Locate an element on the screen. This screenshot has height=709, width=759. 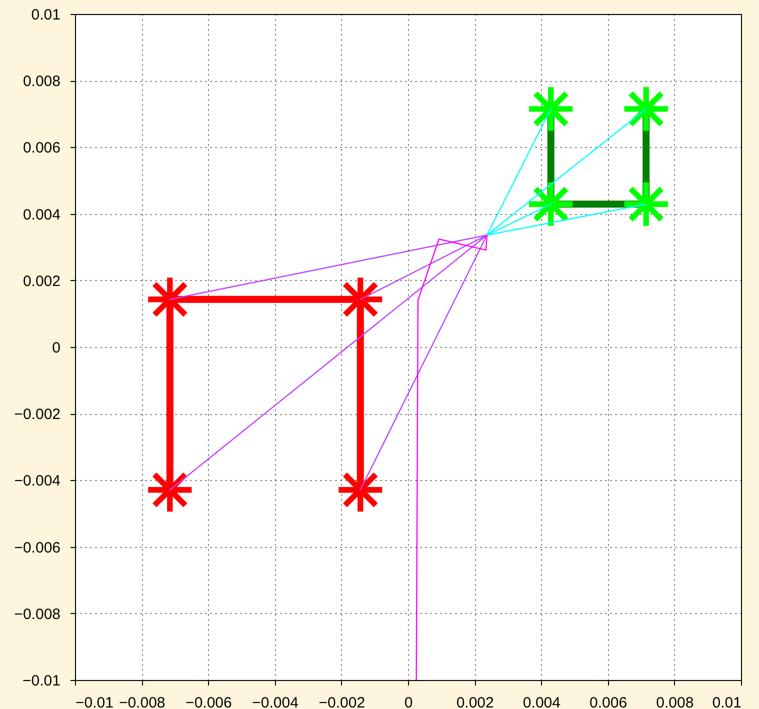
x-tick-label: 0.006 is located at coordinates (609, 701).